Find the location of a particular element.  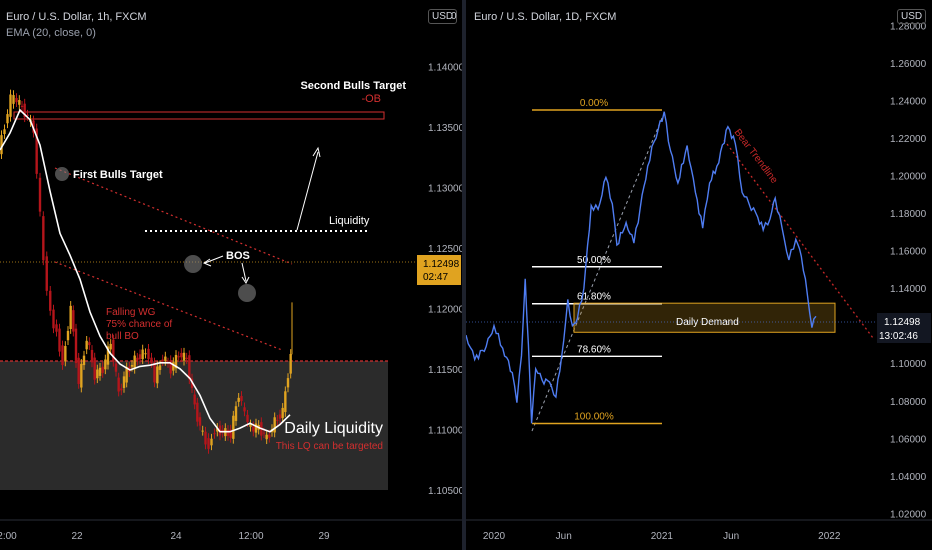

bos-circle is located at coordinates (193, 264).